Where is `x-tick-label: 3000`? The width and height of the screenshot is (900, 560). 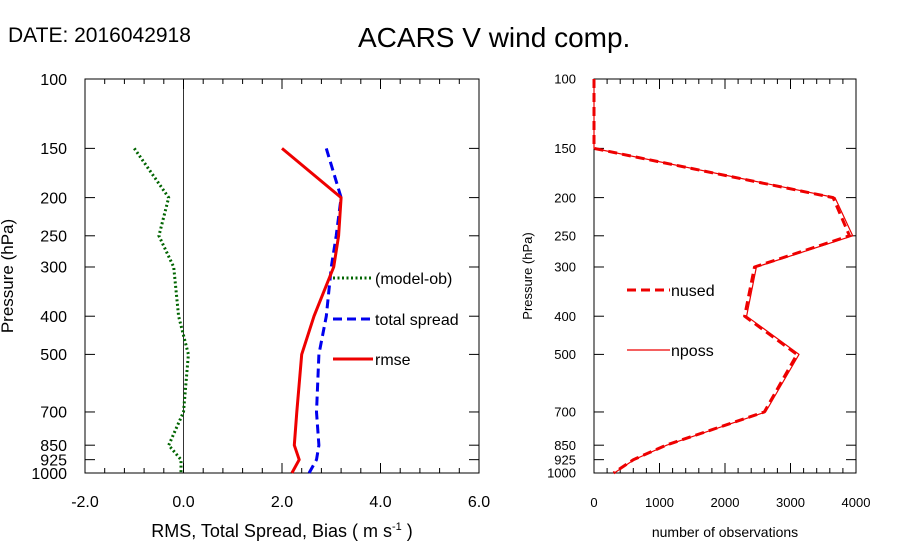 x-tick-label: 3000 is located at coordinates (790, 502).